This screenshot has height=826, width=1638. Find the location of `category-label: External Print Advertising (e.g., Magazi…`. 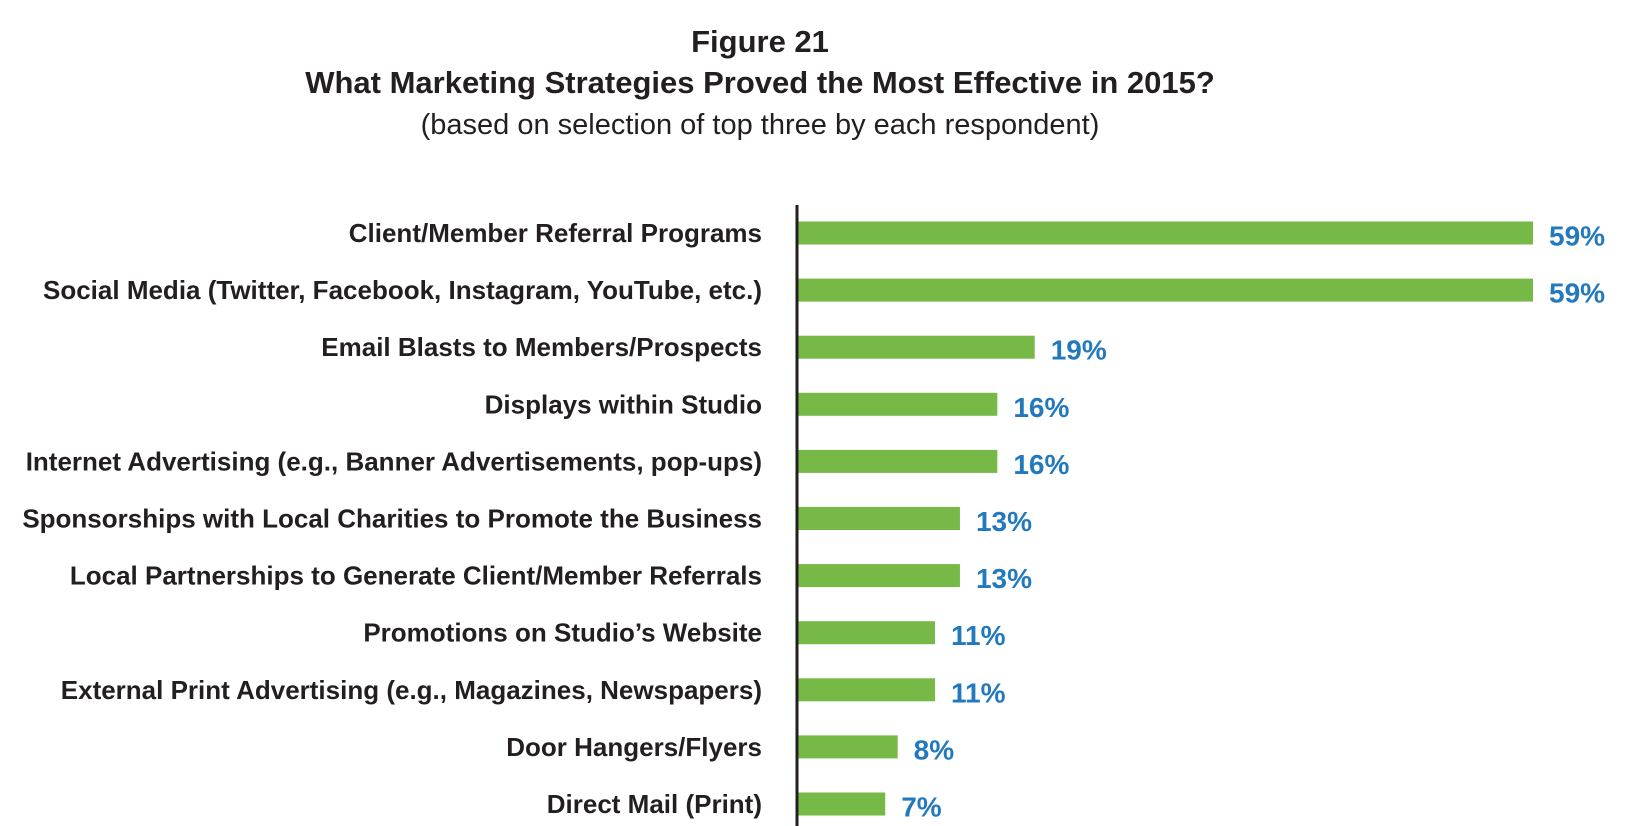

category-label: External Print Advertising (e.g., Magazi… is located at coordinates (411, 690).